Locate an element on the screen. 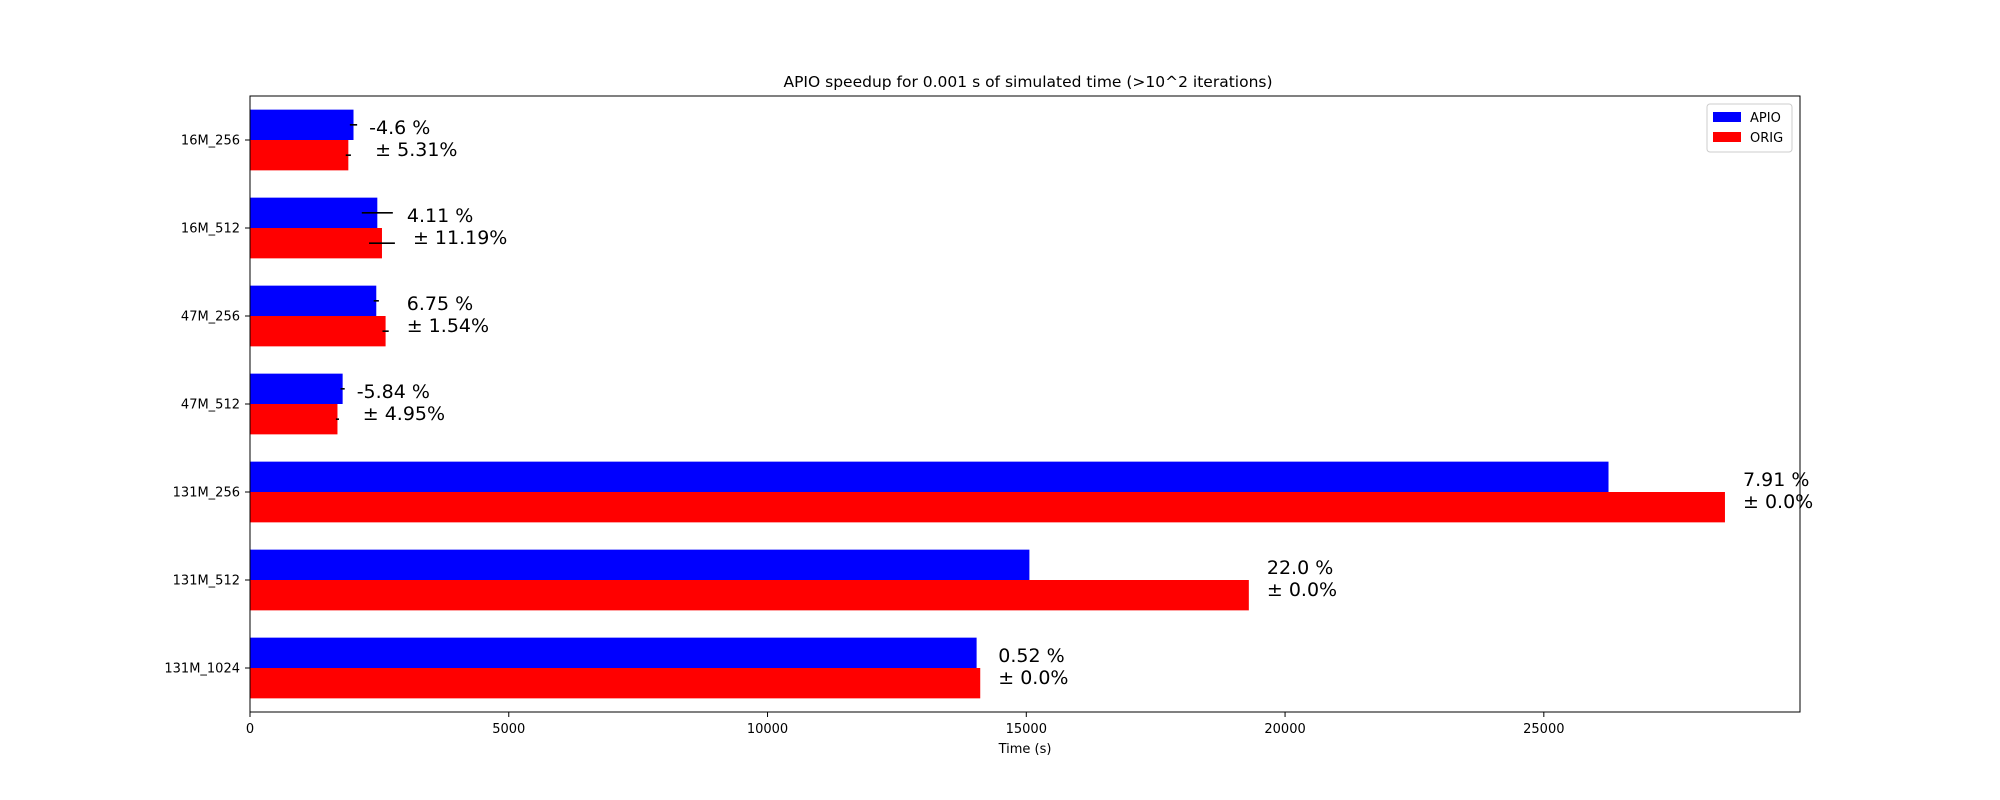 The height and width of the screenshot is (800, 2000). x-tick-label: 20000 is located at coordinates (1284, 729).